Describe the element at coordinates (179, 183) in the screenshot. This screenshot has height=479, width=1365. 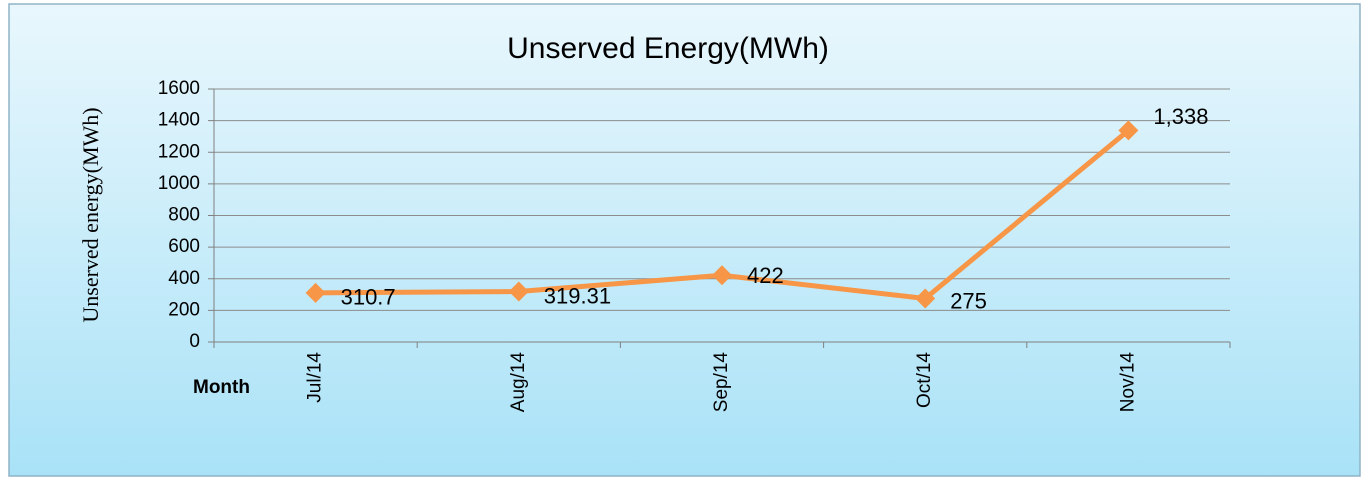
I see `y-tick-label: 1000` at that location.